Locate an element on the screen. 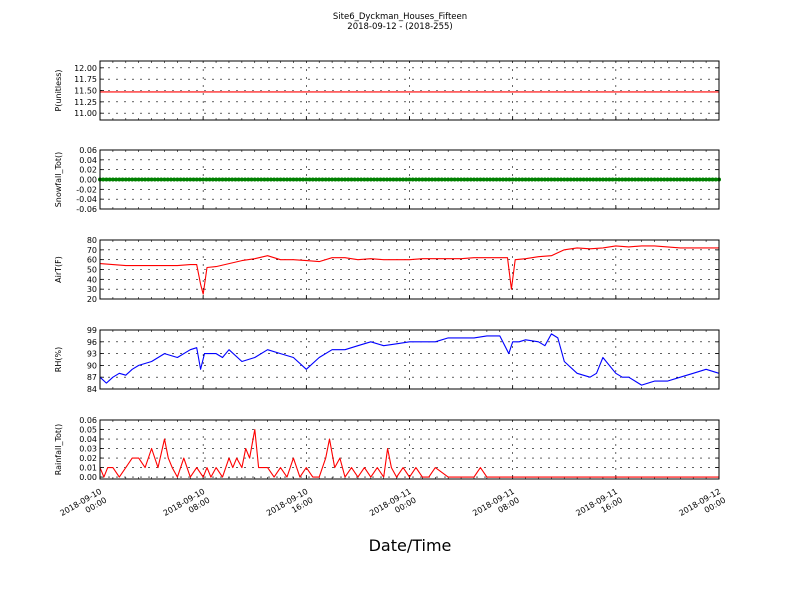  y-tick-label: 11.50 is located at coordinates (85, 91).